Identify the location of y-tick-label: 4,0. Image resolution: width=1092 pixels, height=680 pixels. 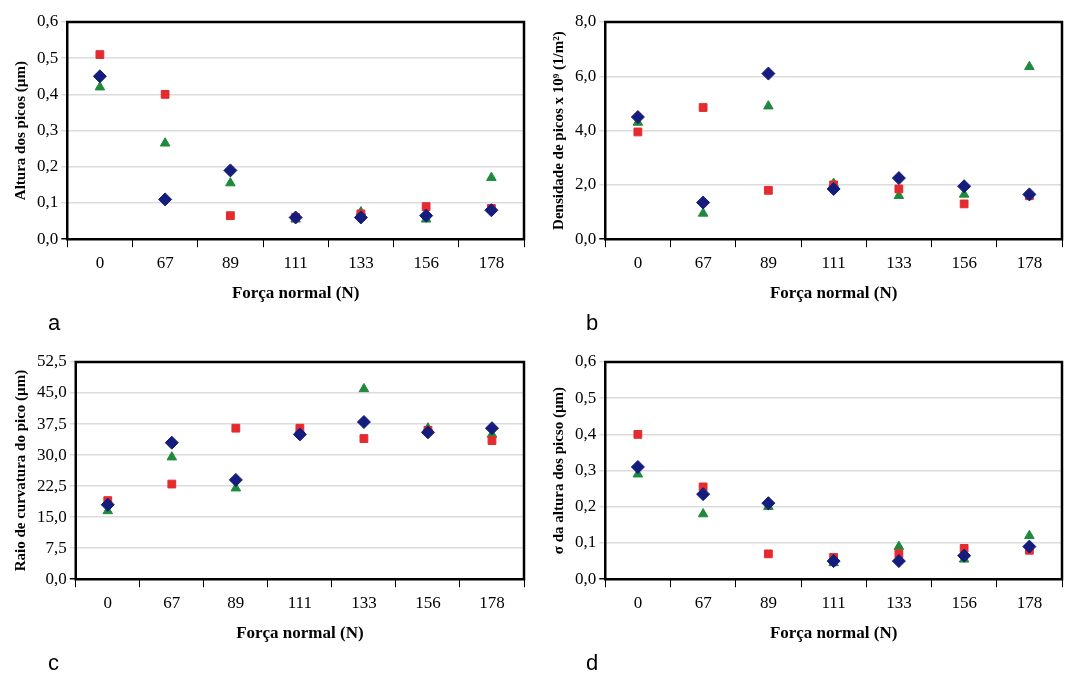
(586, 130).